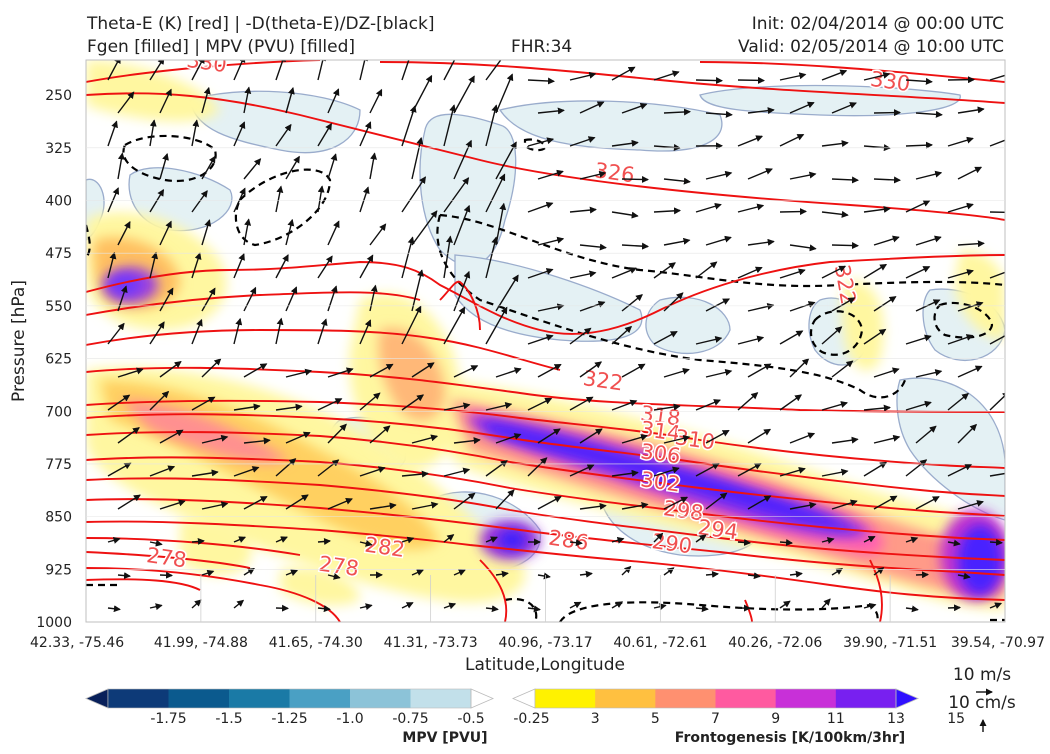 The image size is (1050, 754). Describe the element at coordinates (58, 254) in the screenshot. I see `y-tick-label: 475` at that location.